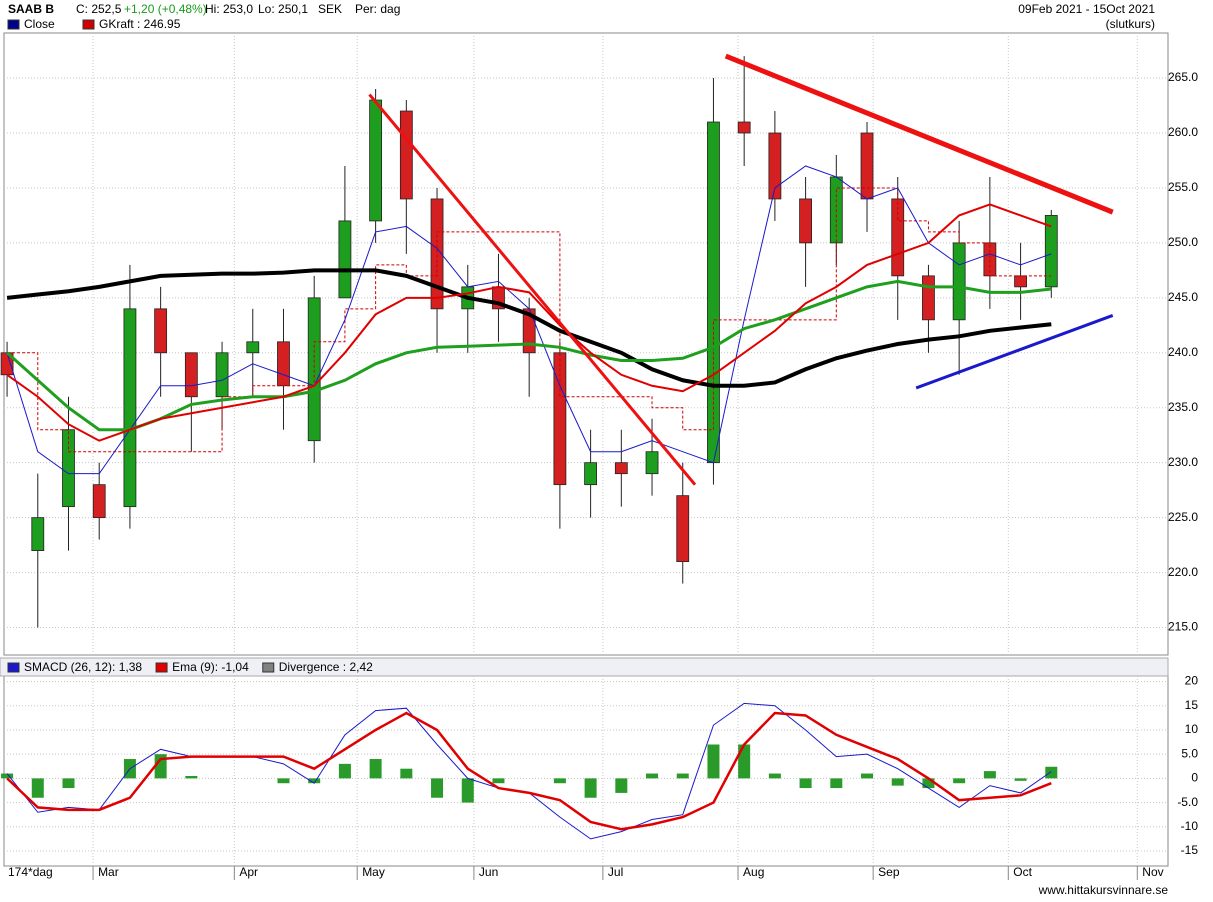 This screenshot has height=902, width=1213. What do you see at coordinates (889, 872) in the screenshot?
I see `x-tick-label: Sep` at bounding box center [889, 872].